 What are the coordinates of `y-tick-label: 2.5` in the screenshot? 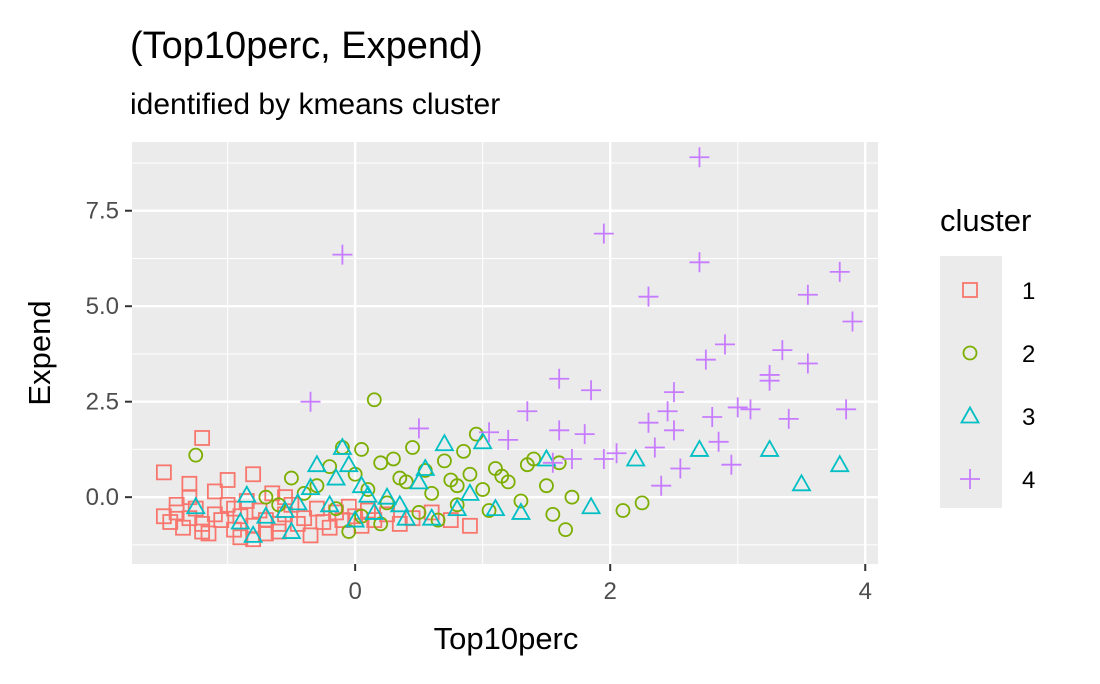 It's located at (102, 402).